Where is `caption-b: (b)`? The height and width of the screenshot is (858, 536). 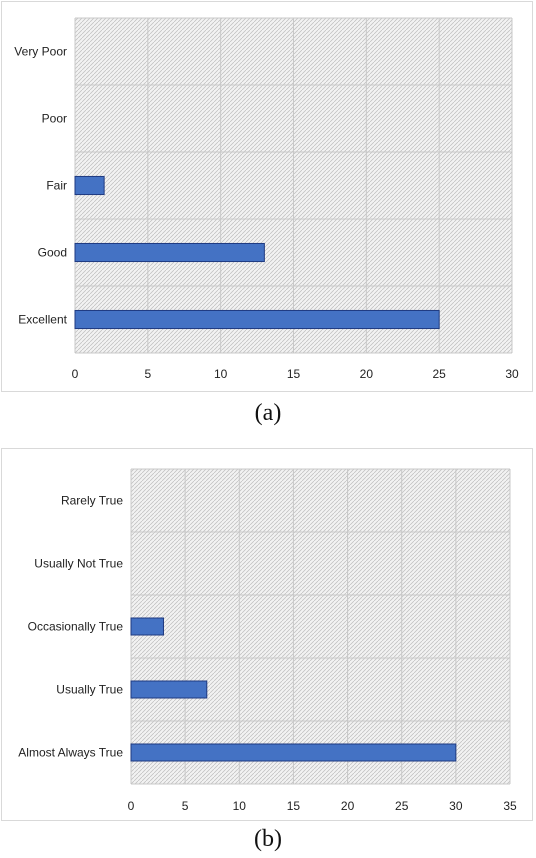
caption-b: (b) is located at coordinates (268, 839).